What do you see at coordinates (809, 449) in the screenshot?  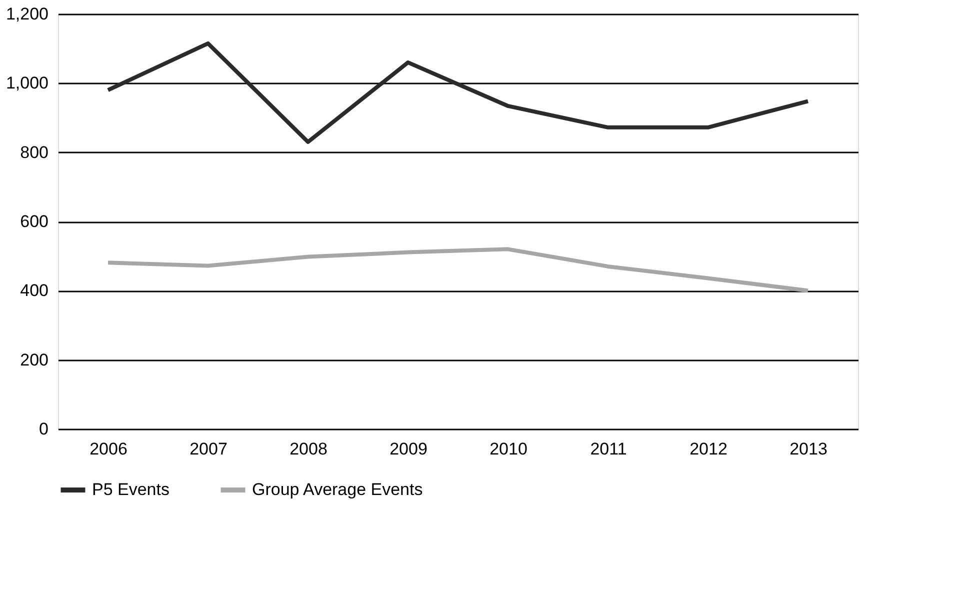 I see `x-tick-label: 2013` at bounding box center [809, 449].